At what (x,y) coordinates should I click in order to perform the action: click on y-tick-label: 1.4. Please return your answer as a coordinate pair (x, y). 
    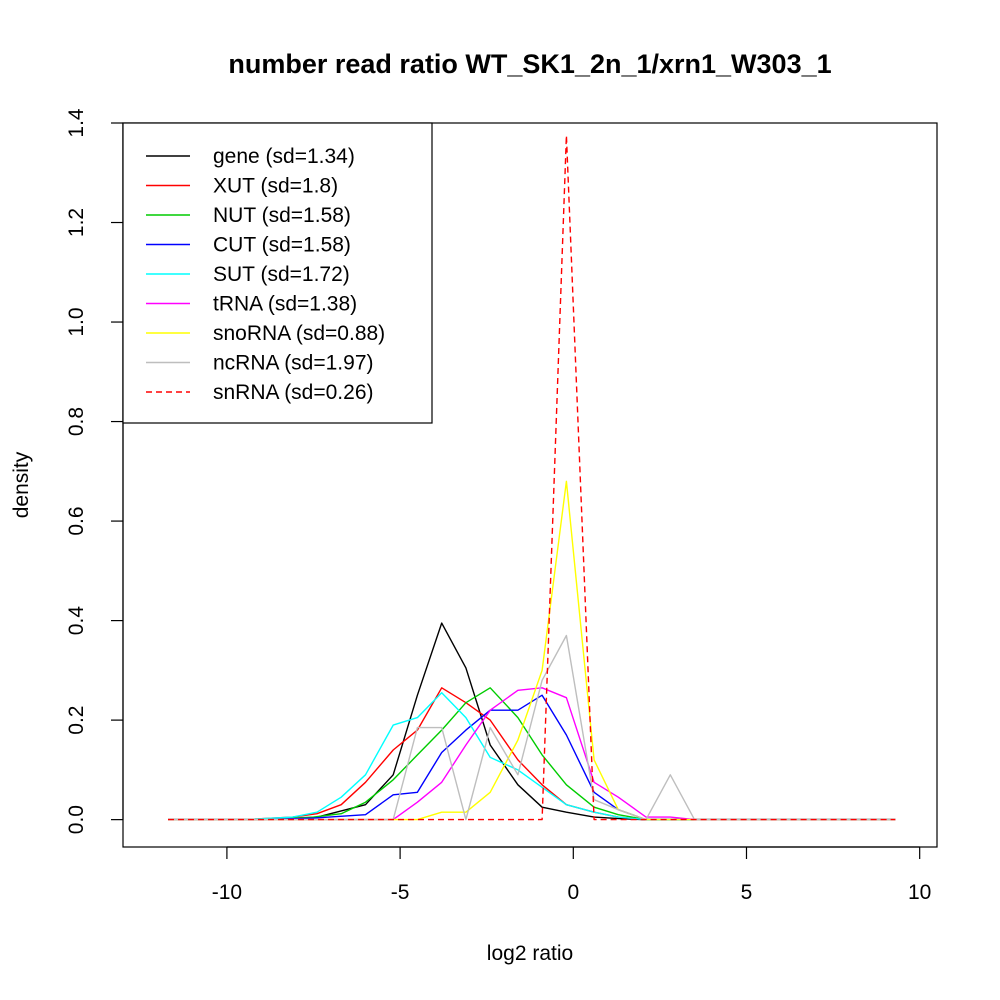
    Looking at the image, I should click on (76, 123).